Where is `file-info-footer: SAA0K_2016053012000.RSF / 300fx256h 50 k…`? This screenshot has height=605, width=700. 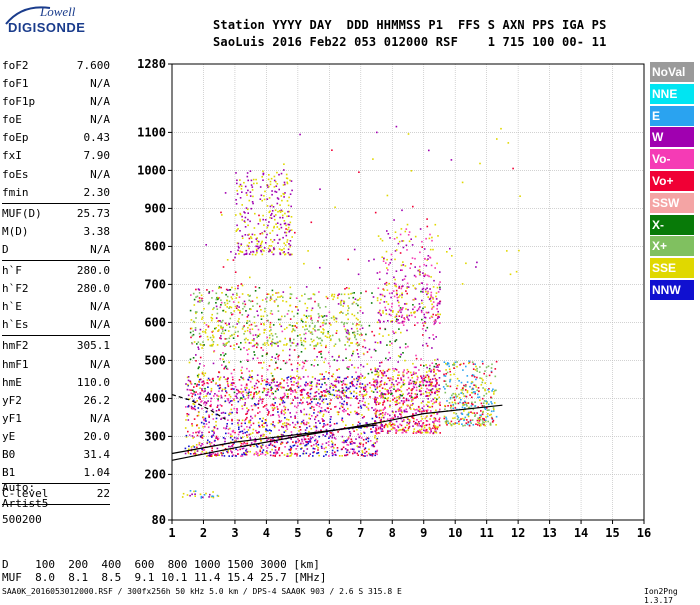
file-info-footer: SAA0K_2016053012000.RSF / 300fx256h 50 k… is located at coordinates (202, 591).